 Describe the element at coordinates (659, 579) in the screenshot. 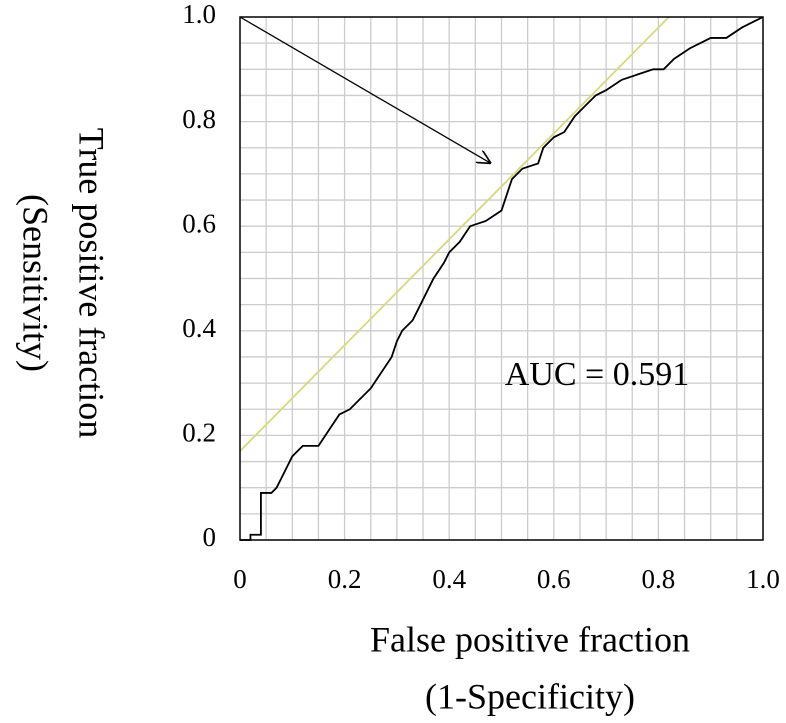

I see `x-tick-label: 0.8` at that location.